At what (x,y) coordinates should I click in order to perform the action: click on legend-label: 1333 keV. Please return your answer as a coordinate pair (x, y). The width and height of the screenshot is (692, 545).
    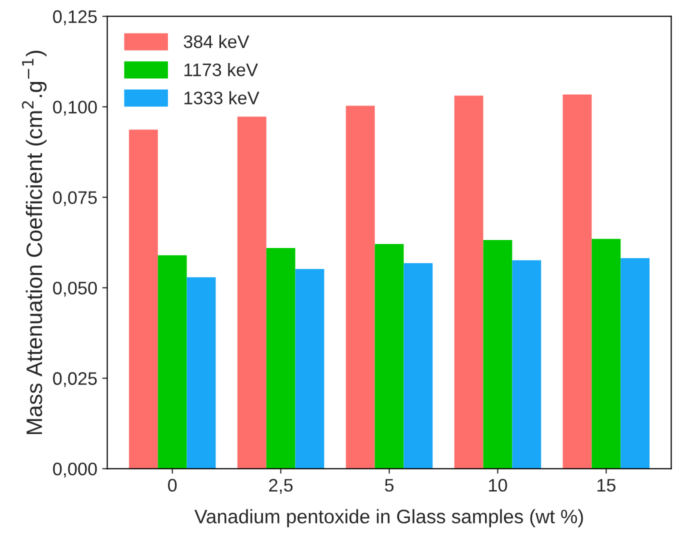
    Looking at the image, I should click on (222, 97).